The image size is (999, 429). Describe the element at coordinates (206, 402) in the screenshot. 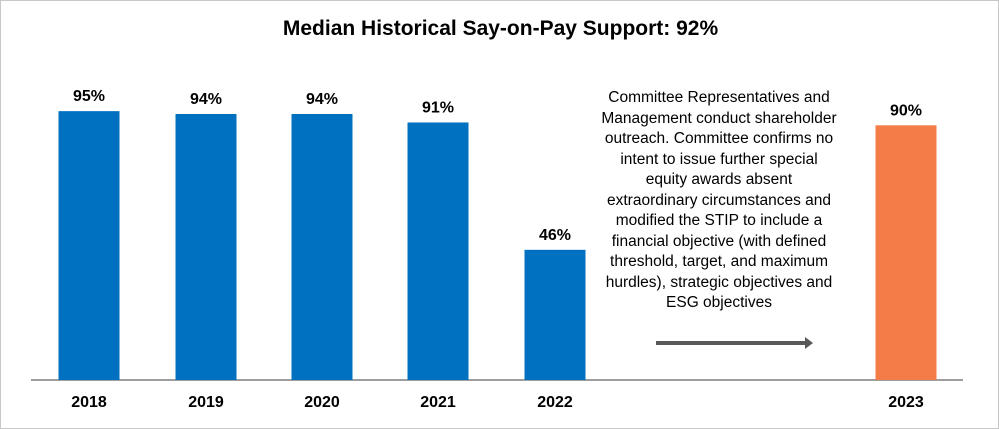

I see `x-tick-2019: 2019` at that location.